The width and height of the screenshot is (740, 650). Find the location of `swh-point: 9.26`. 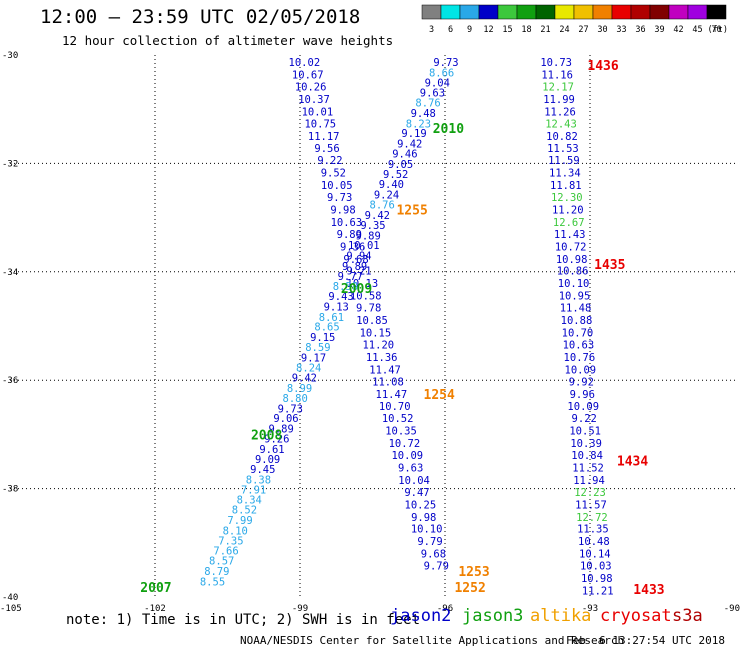

swh-point: 9.26 is located at coordinates (276, 440).